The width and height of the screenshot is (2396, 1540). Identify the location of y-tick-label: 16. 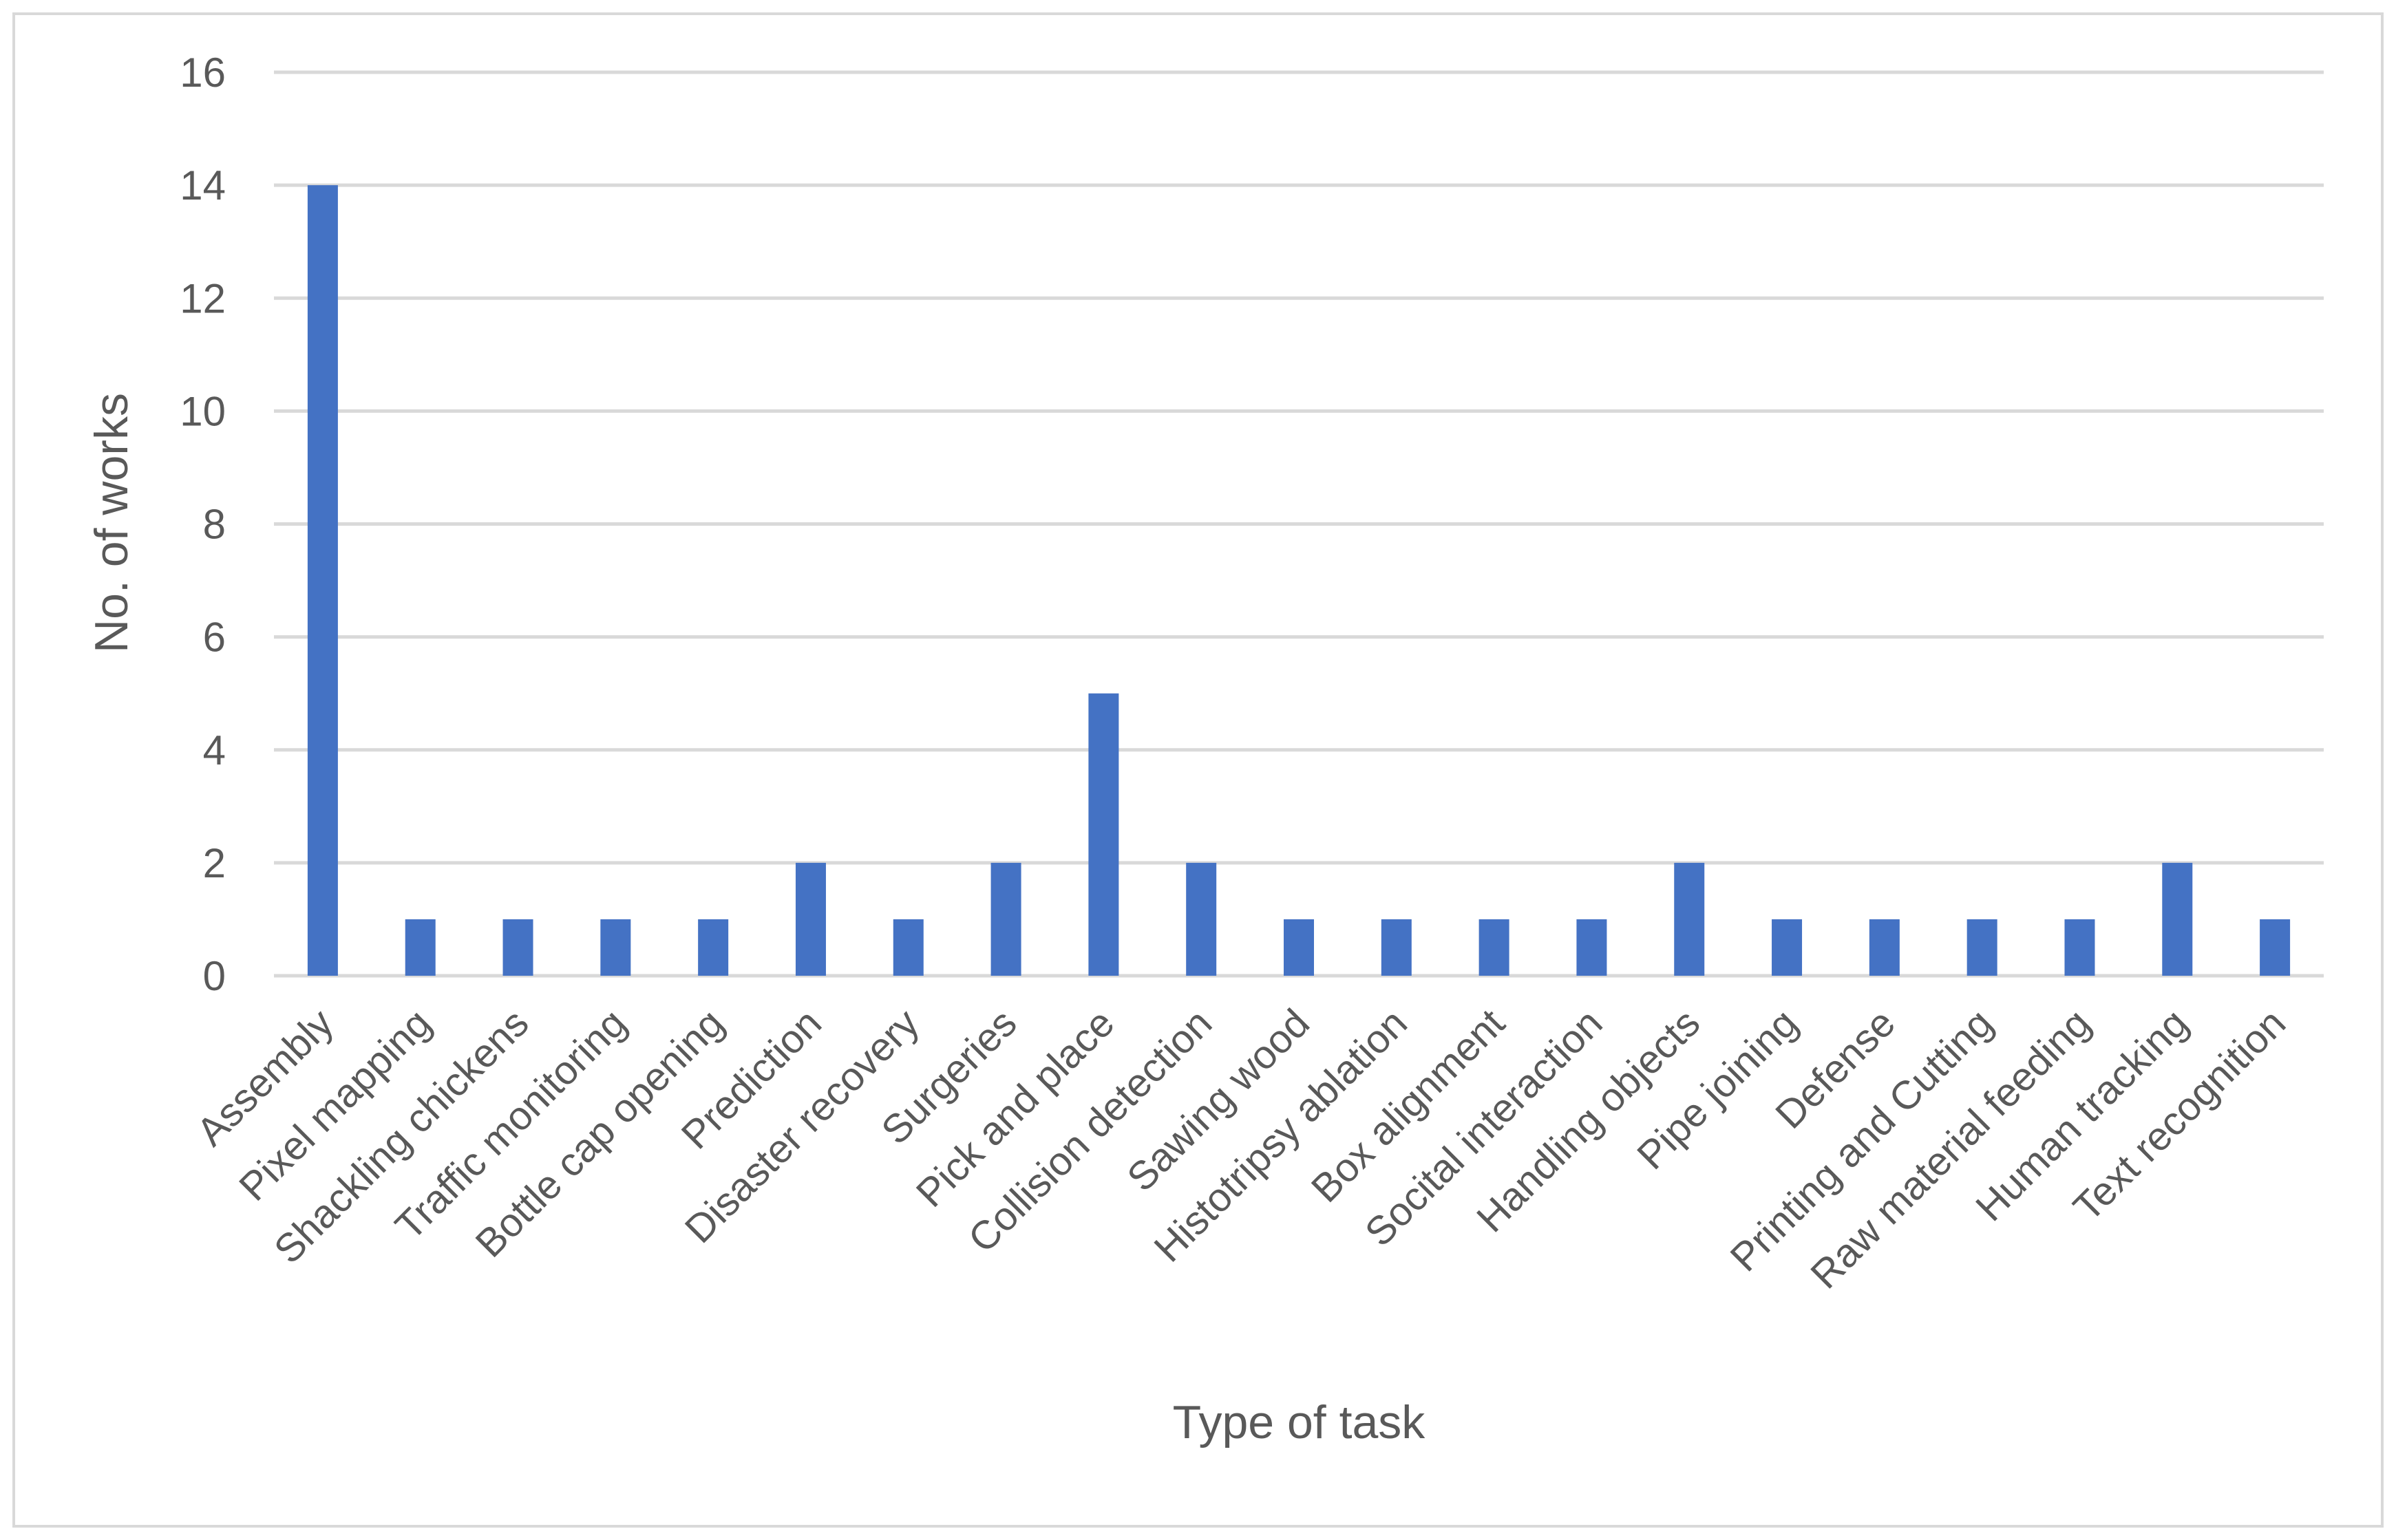
(203, 73).